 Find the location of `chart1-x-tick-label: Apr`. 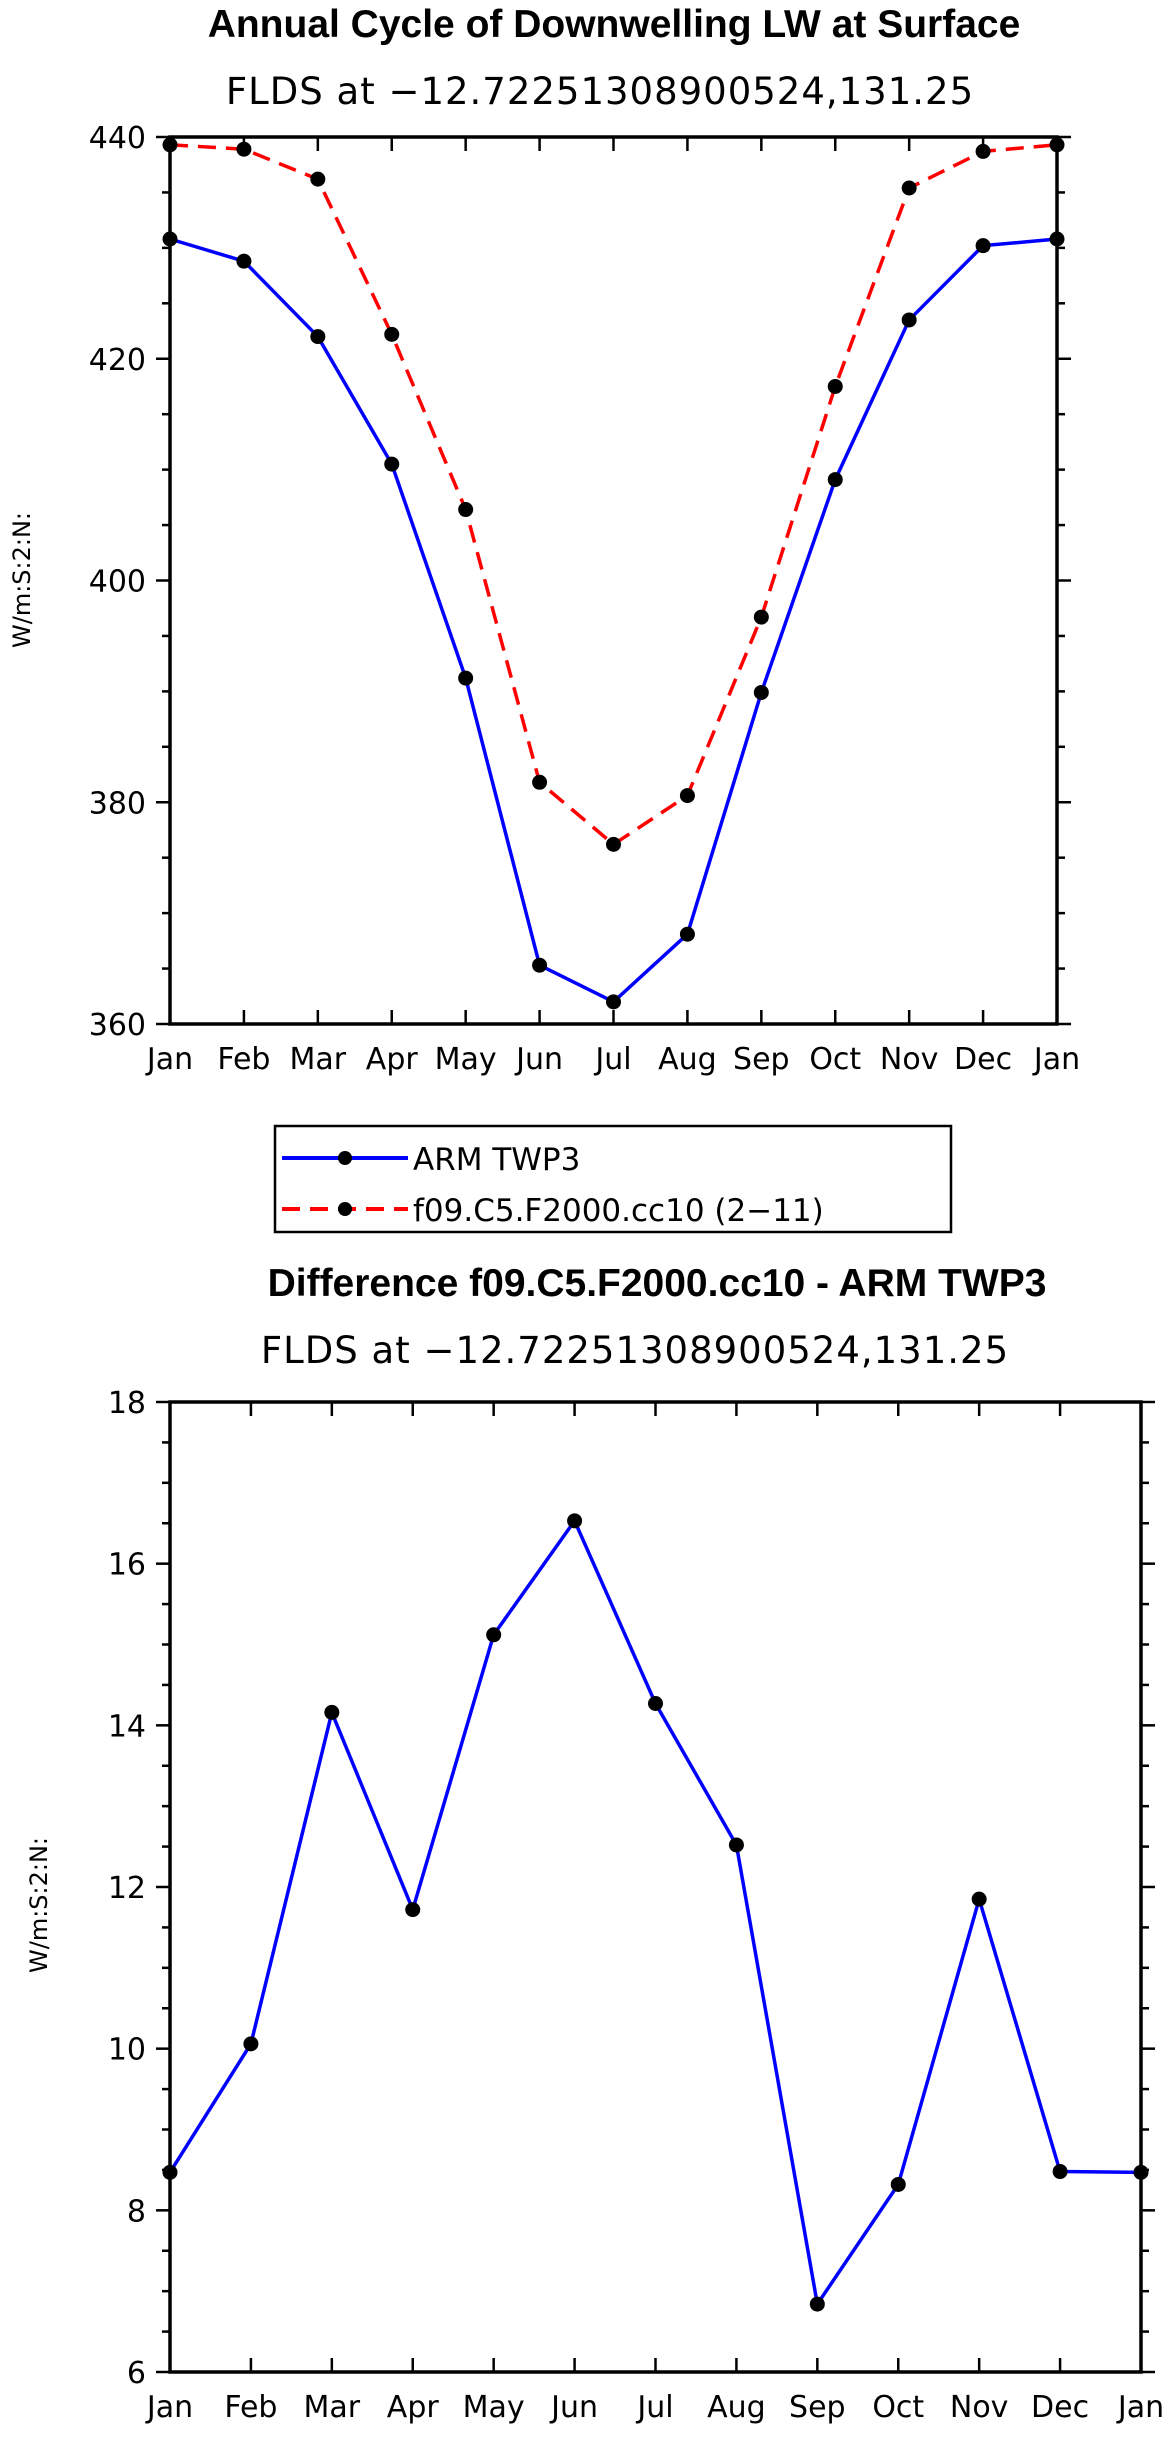

chart1-x-tick-label: Apr is located at coordinates (392, 1059).